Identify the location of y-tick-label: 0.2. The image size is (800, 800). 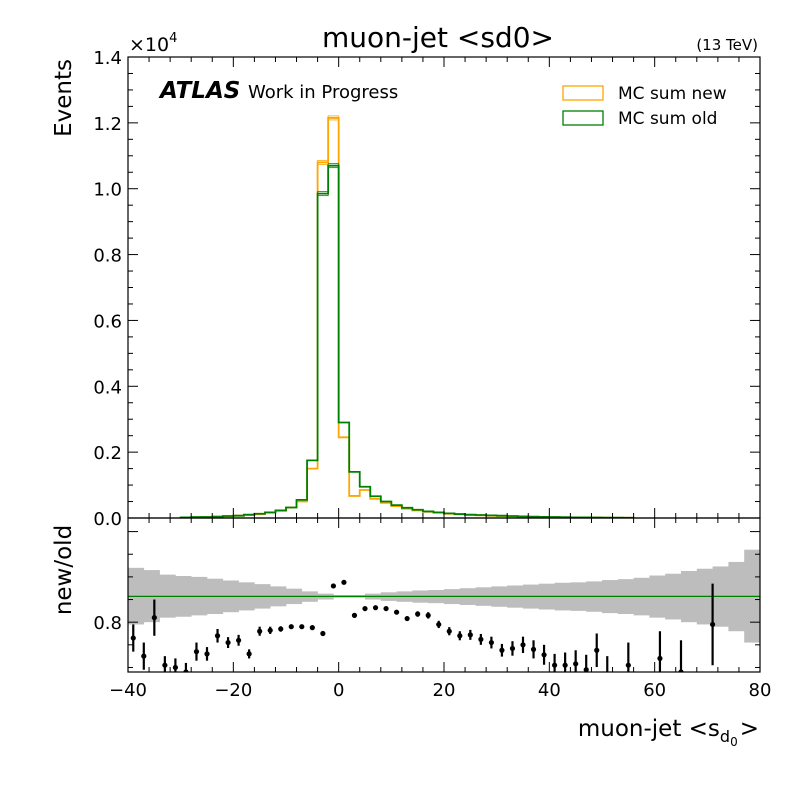
(107, 453).